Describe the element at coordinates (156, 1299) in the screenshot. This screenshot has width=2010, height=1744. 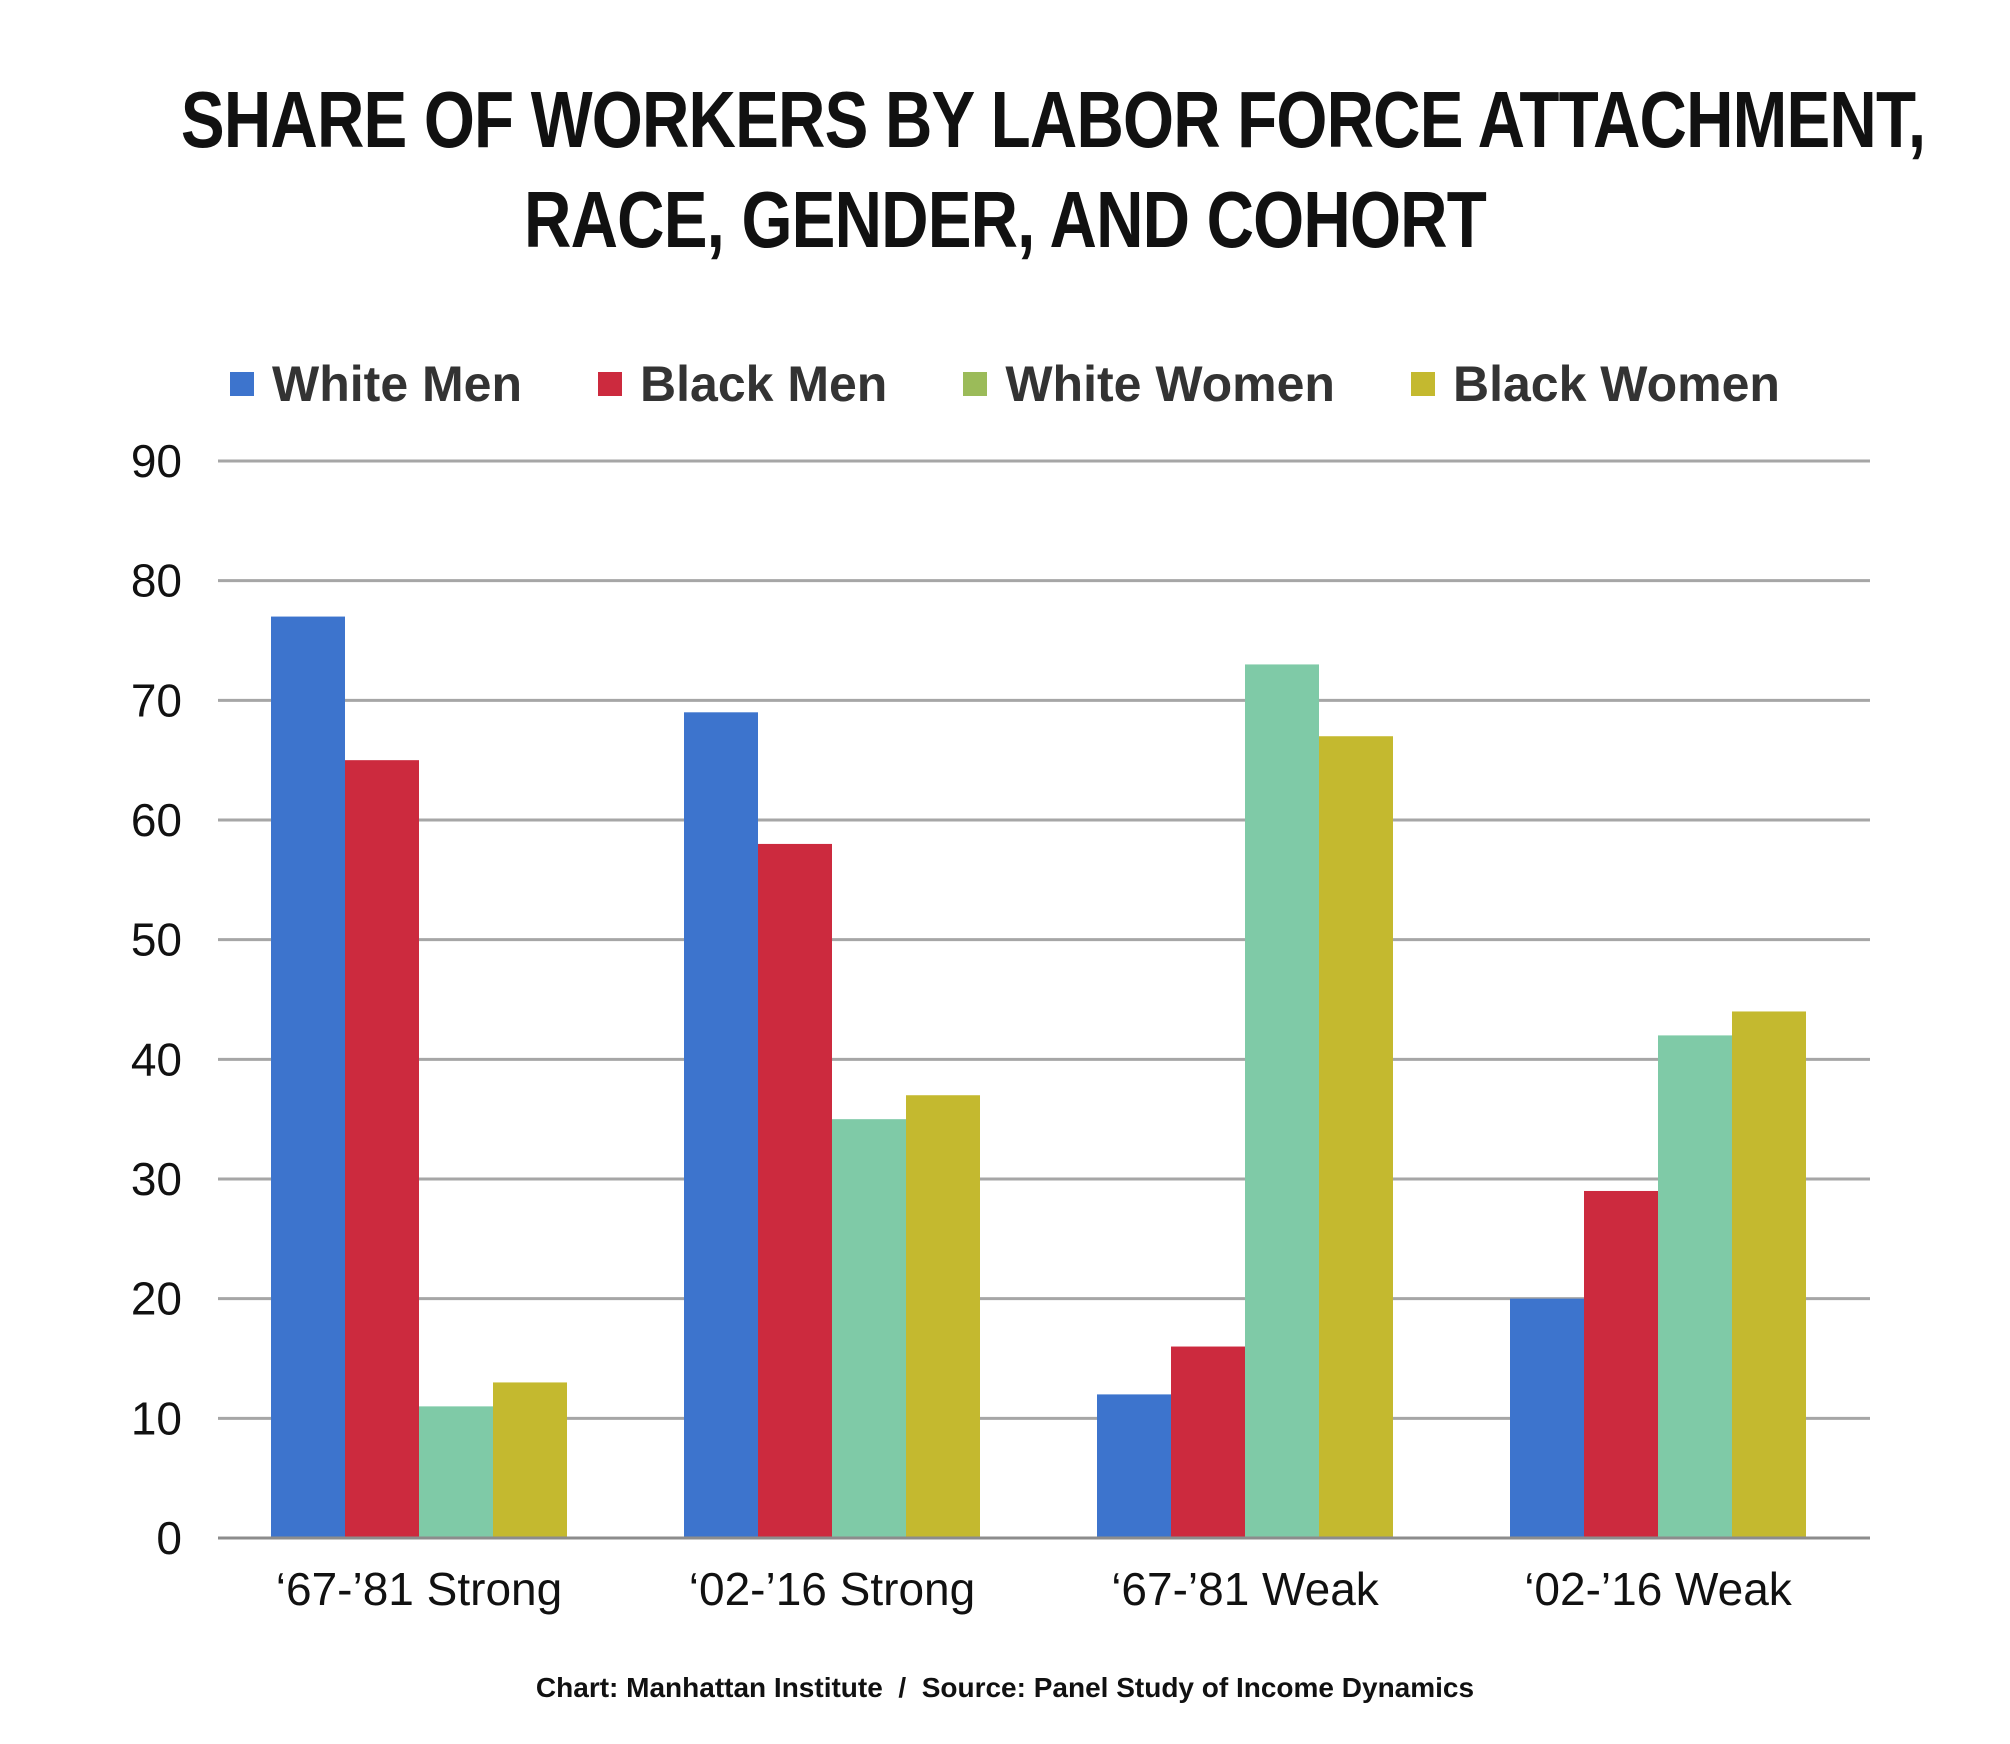
I see `y-tick-label: 20` at that location.